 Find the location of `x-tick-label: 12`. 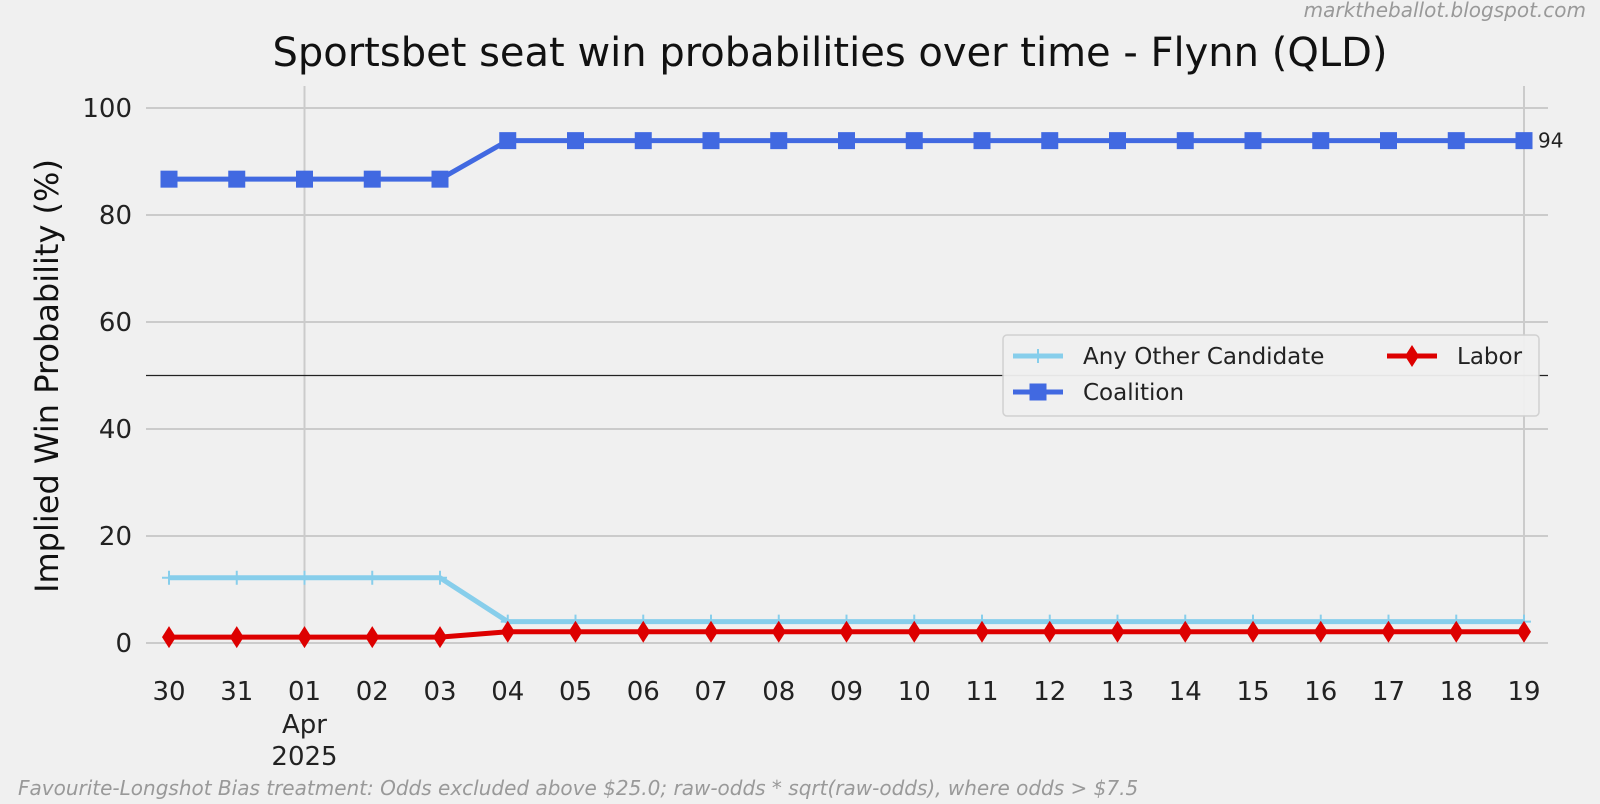

x-tick-label: 12 is located at coordinates (1049, 692).